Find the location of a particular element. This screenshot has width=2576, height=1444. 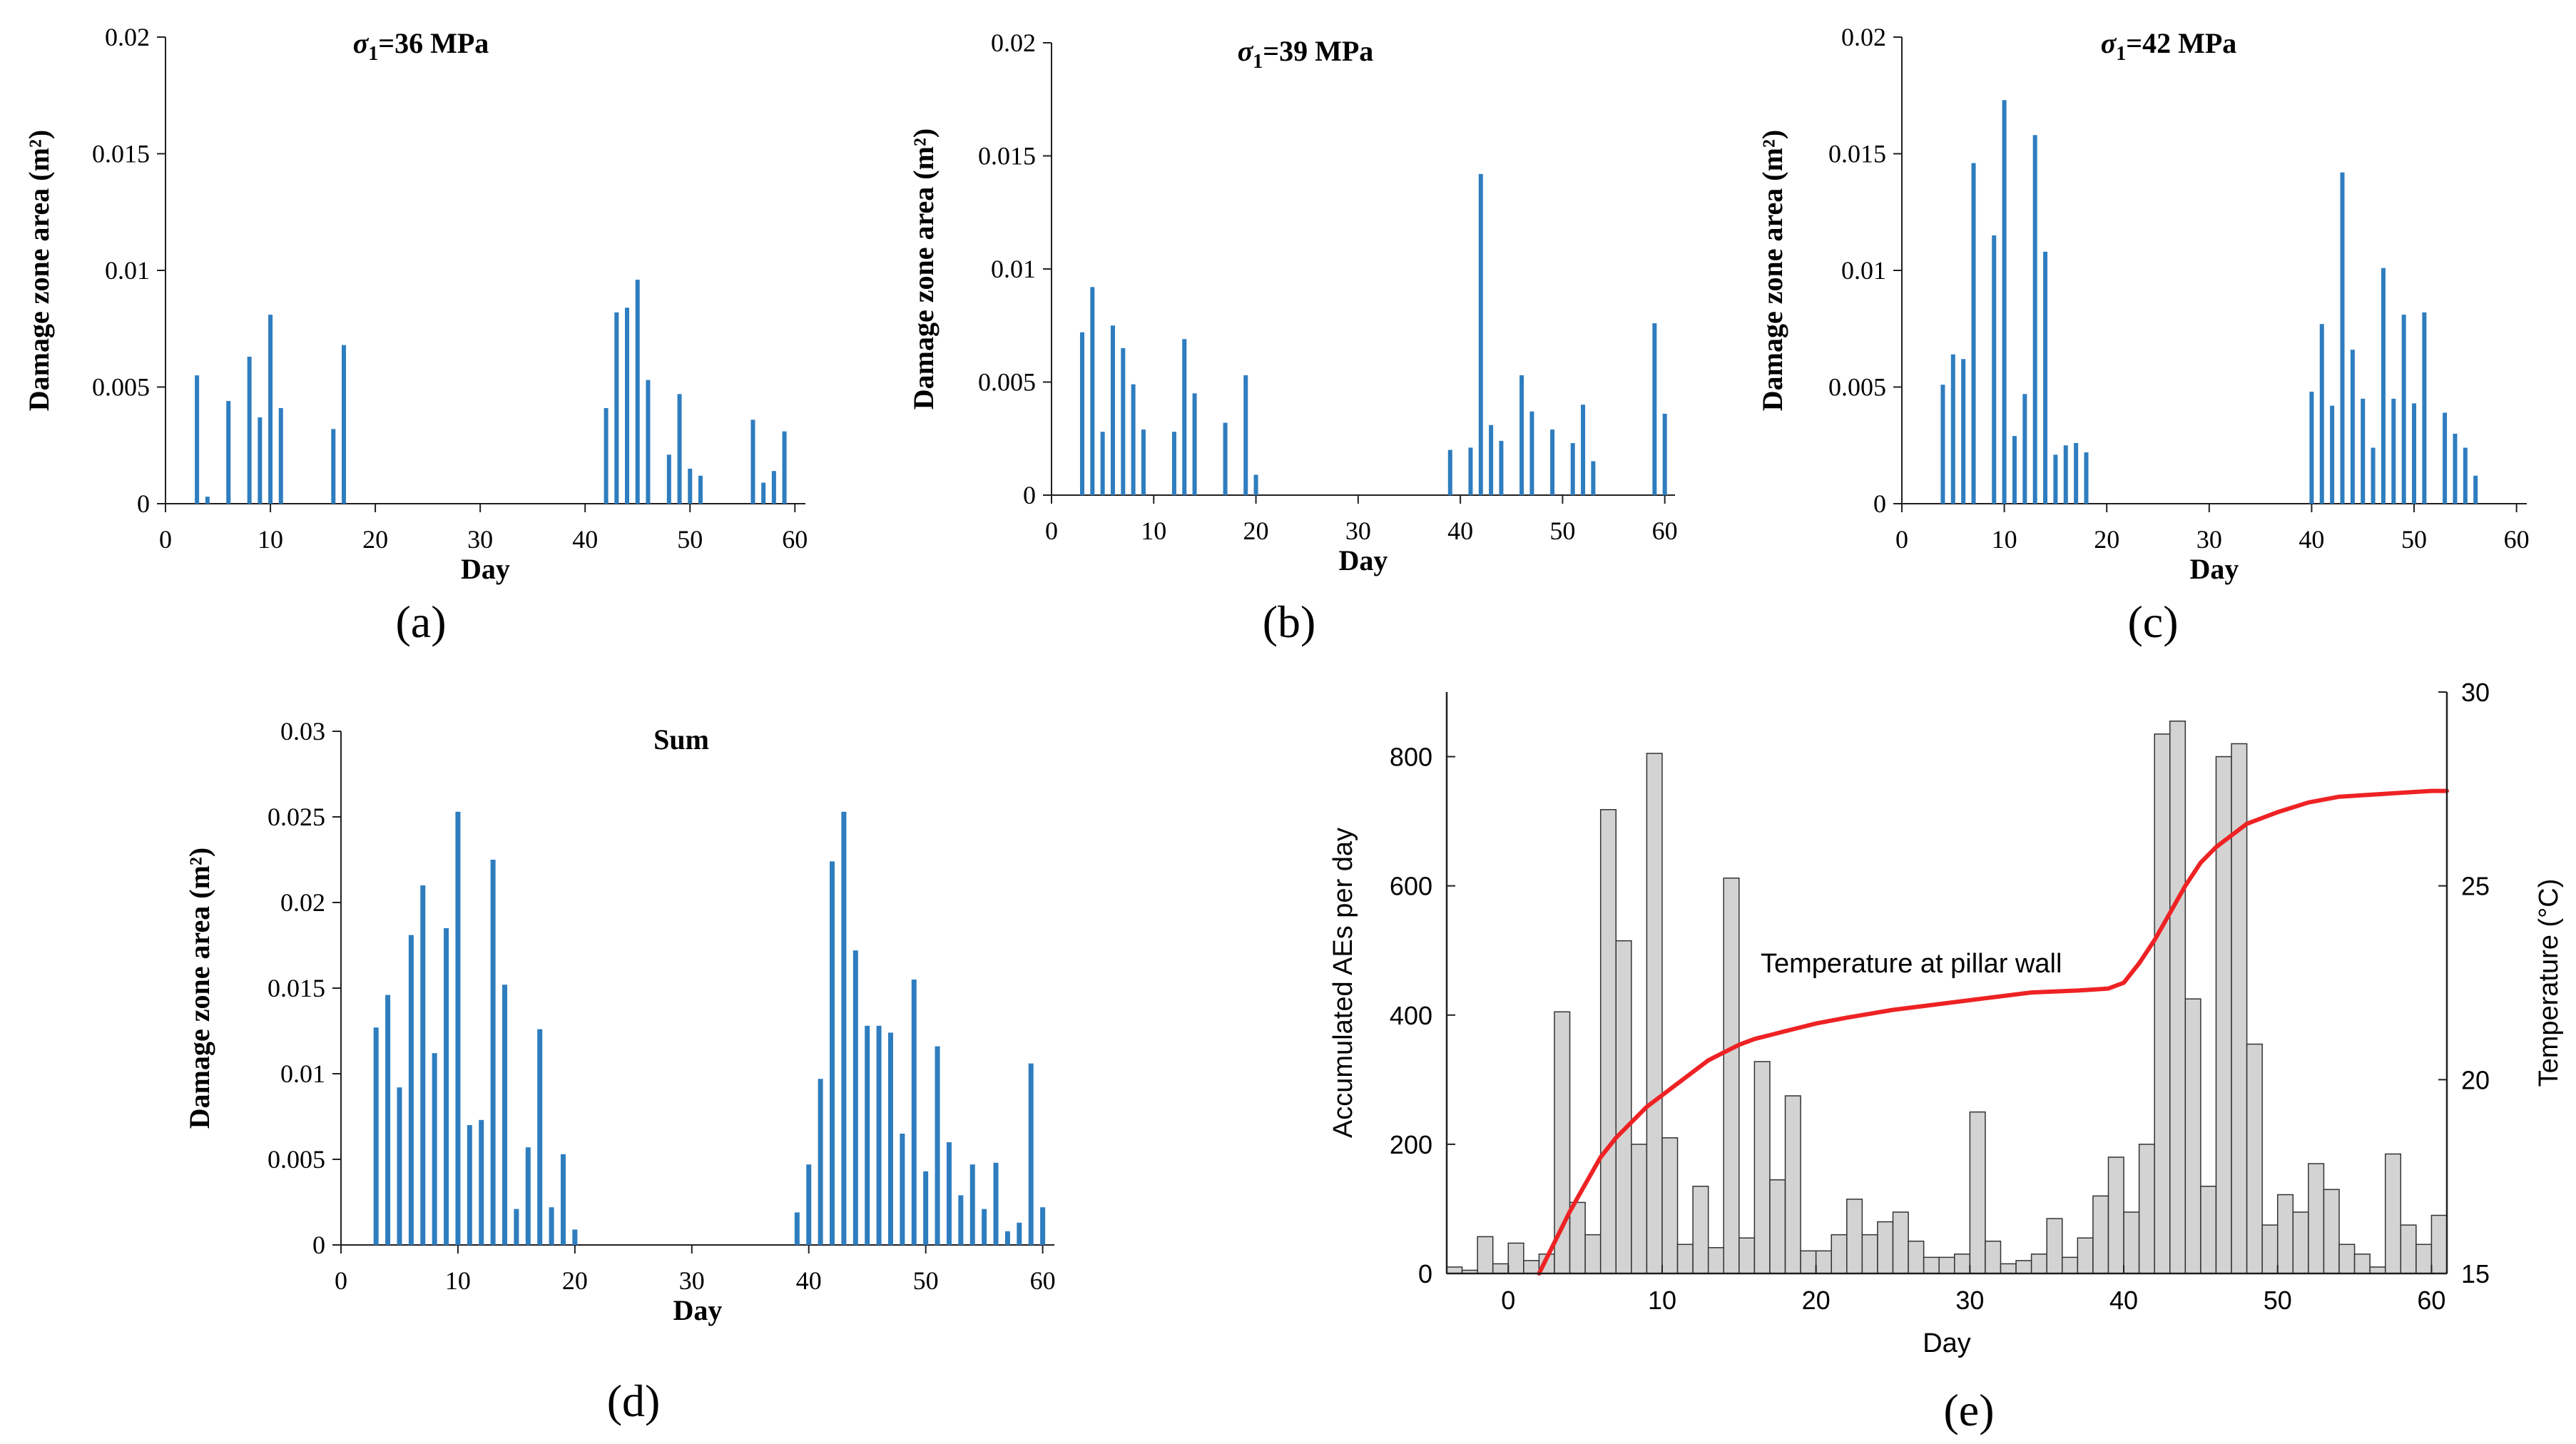

y2-tick-label: 15 is located at coordinates (2475, 1273).